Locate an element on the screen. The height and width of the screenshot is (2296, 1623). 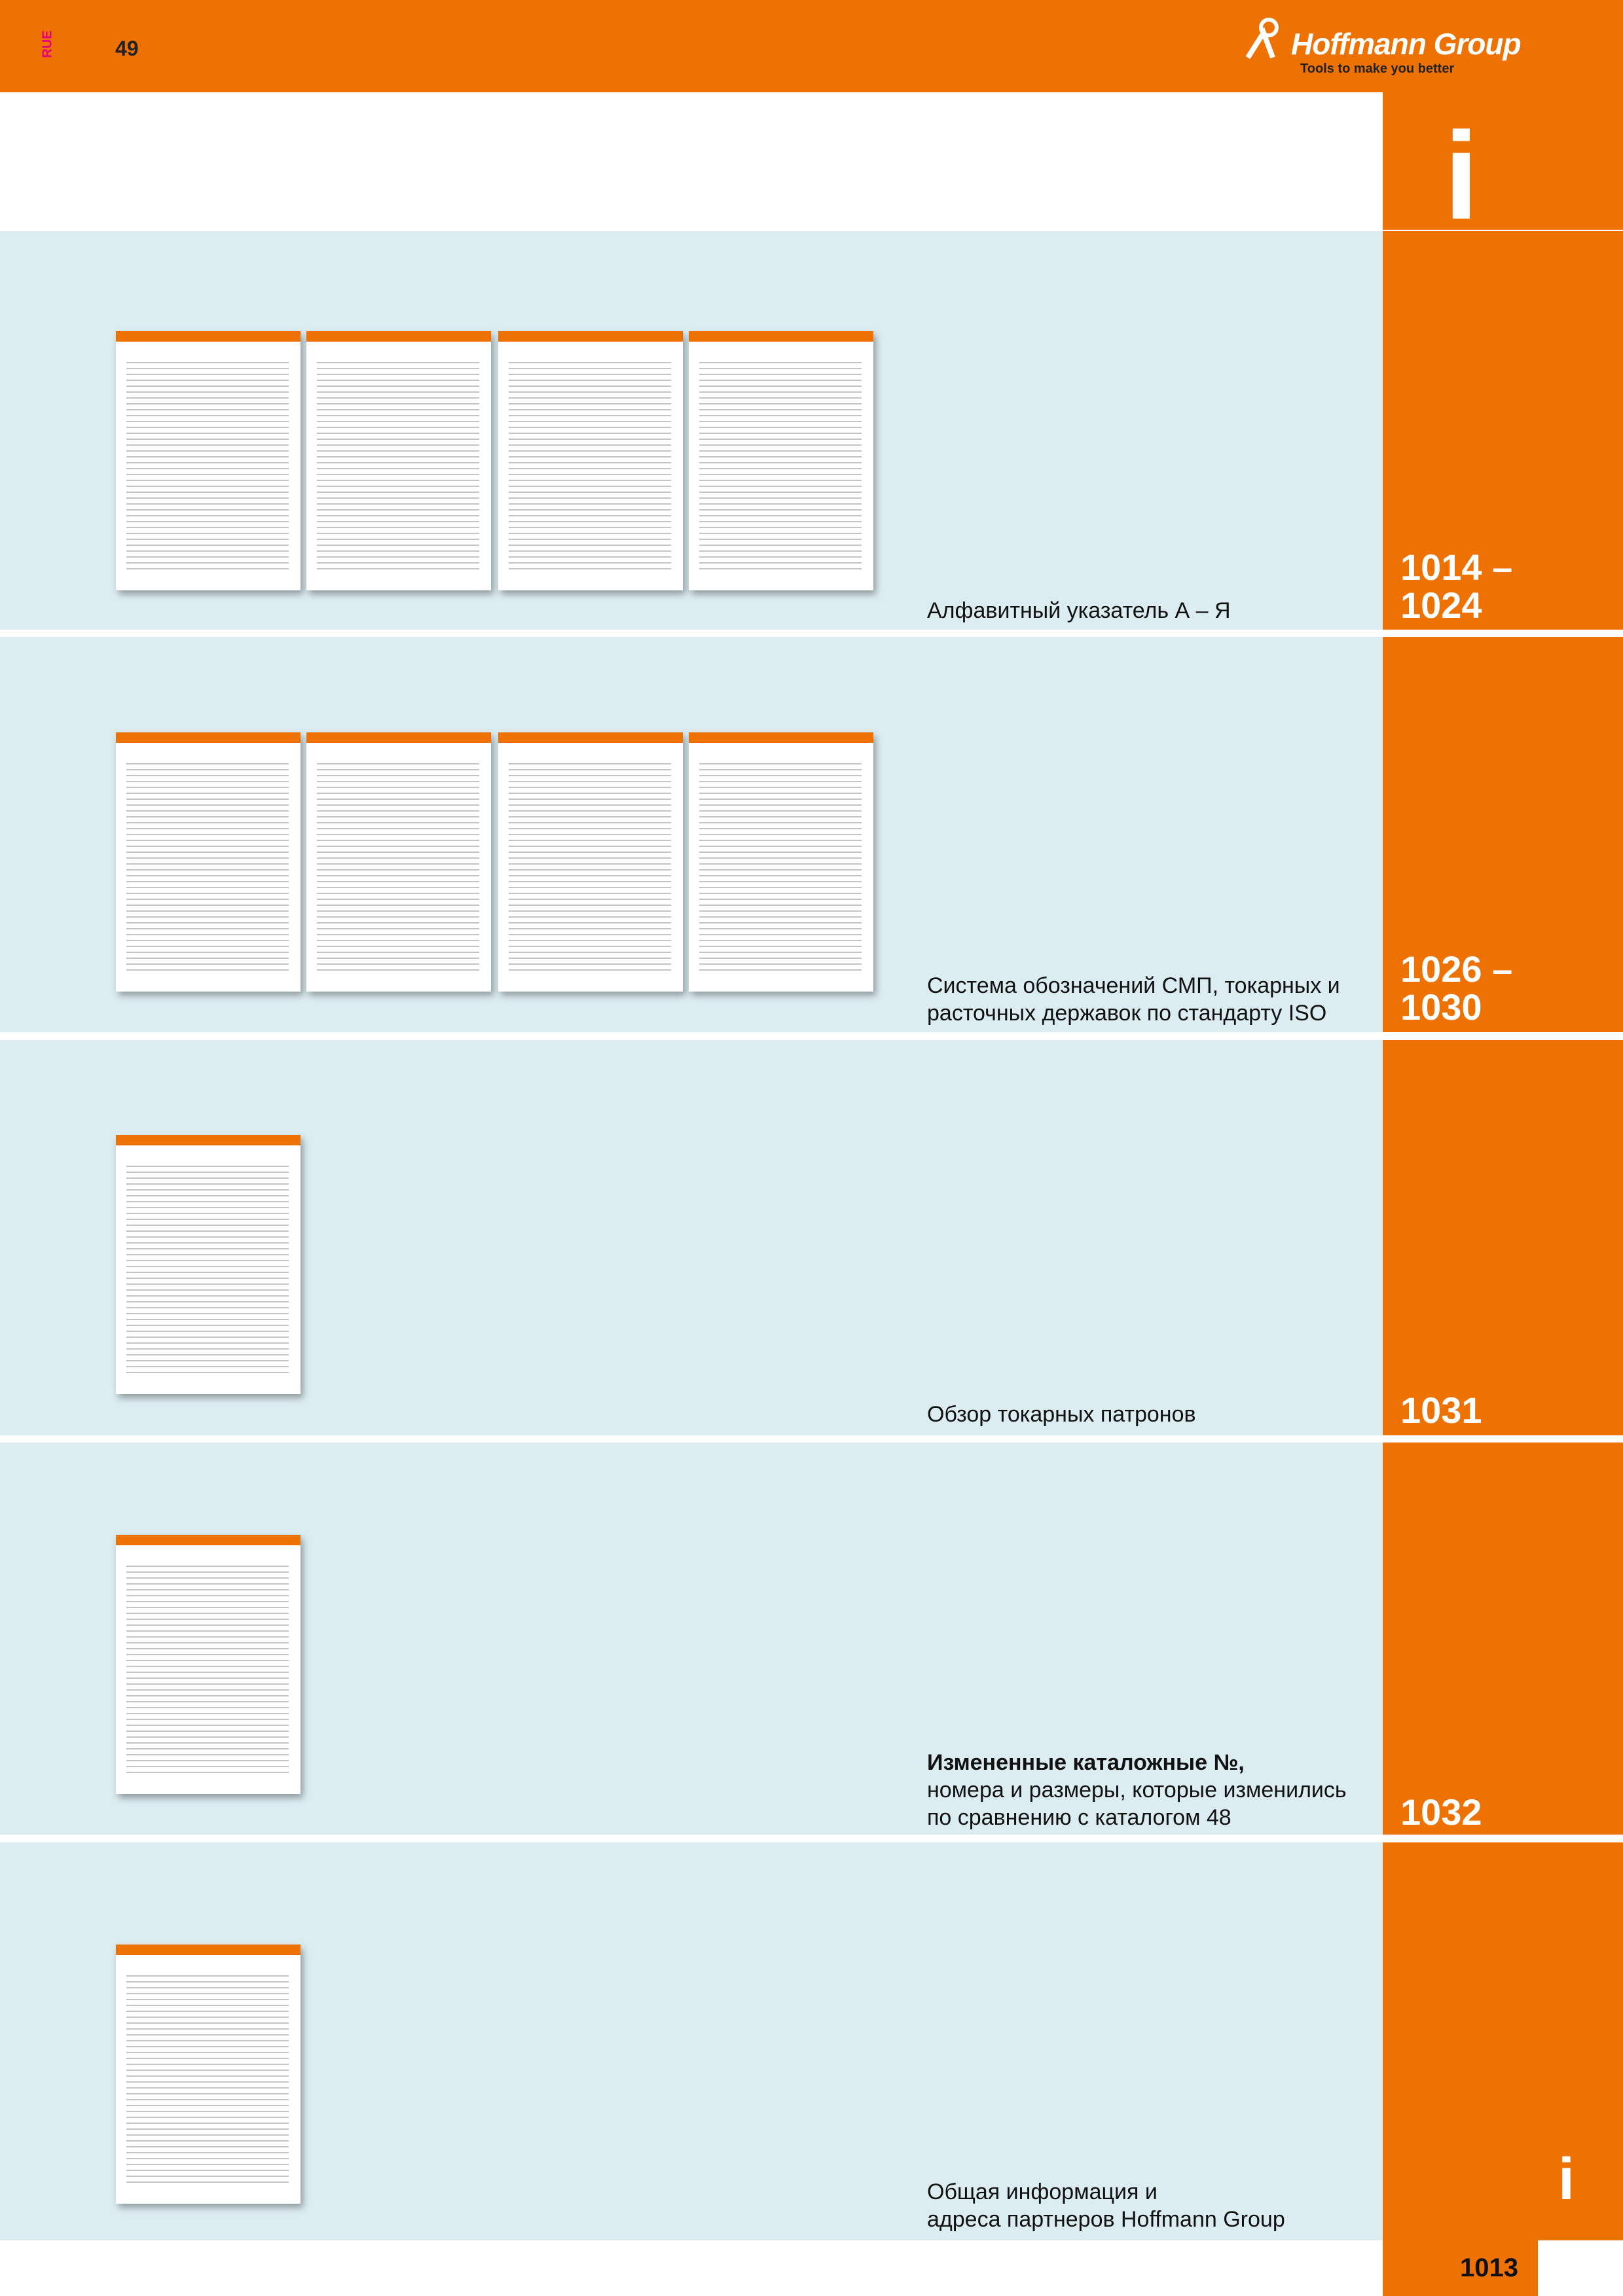
logo-icon is located at coordinates (1262, 39).